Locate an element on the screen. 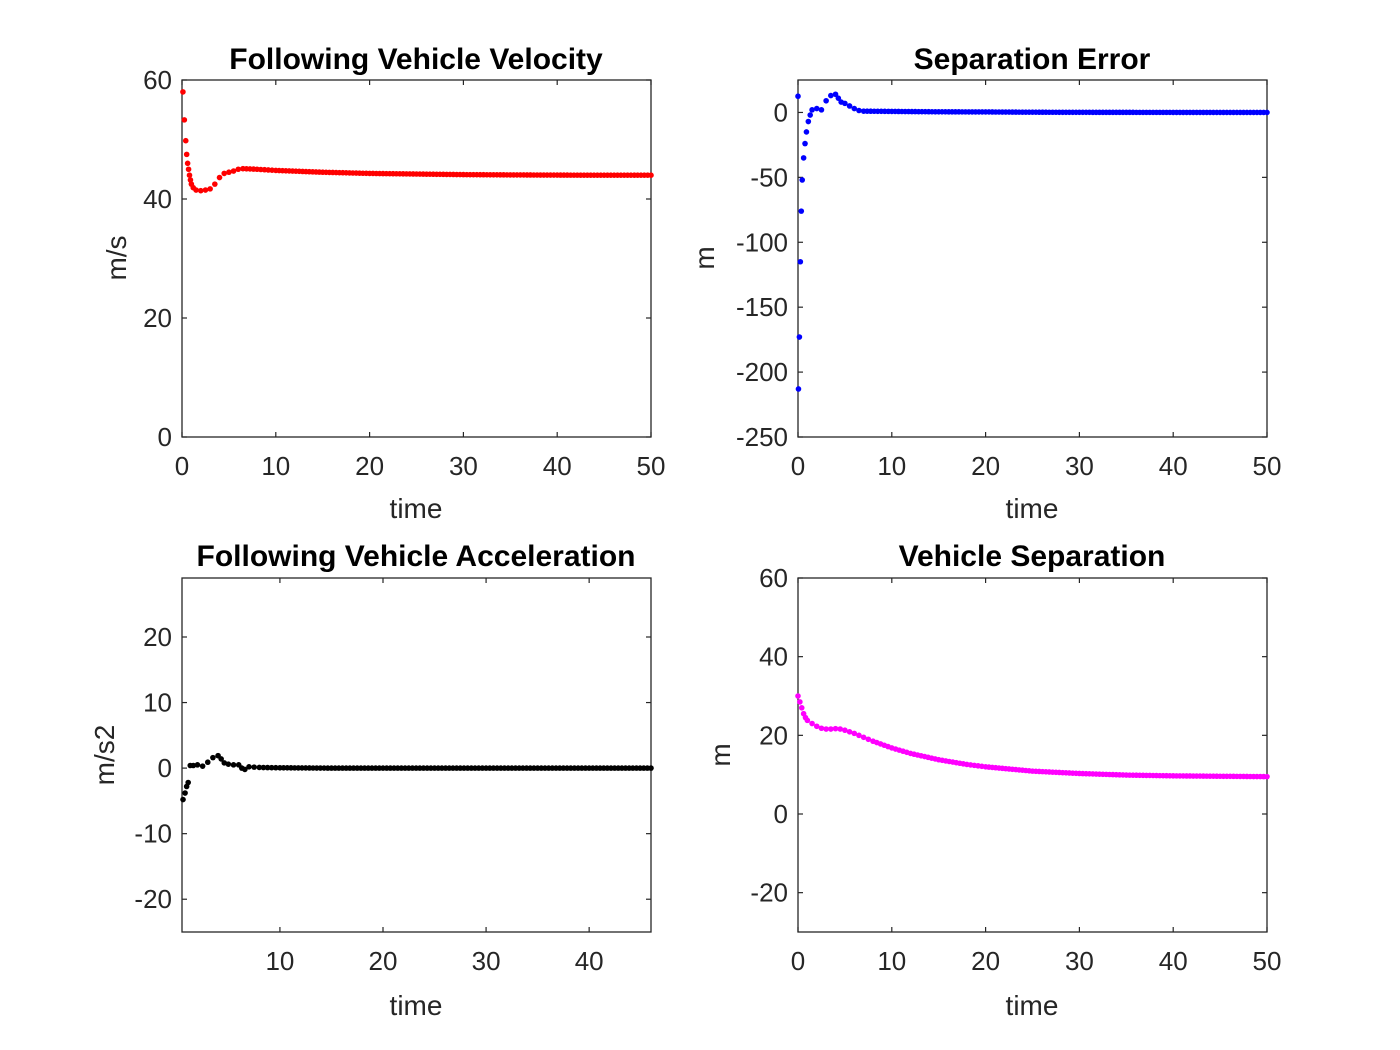 This screenshot has width=1400, height=1050. y-tick-label: -10 is located at coordinates (153, 834).